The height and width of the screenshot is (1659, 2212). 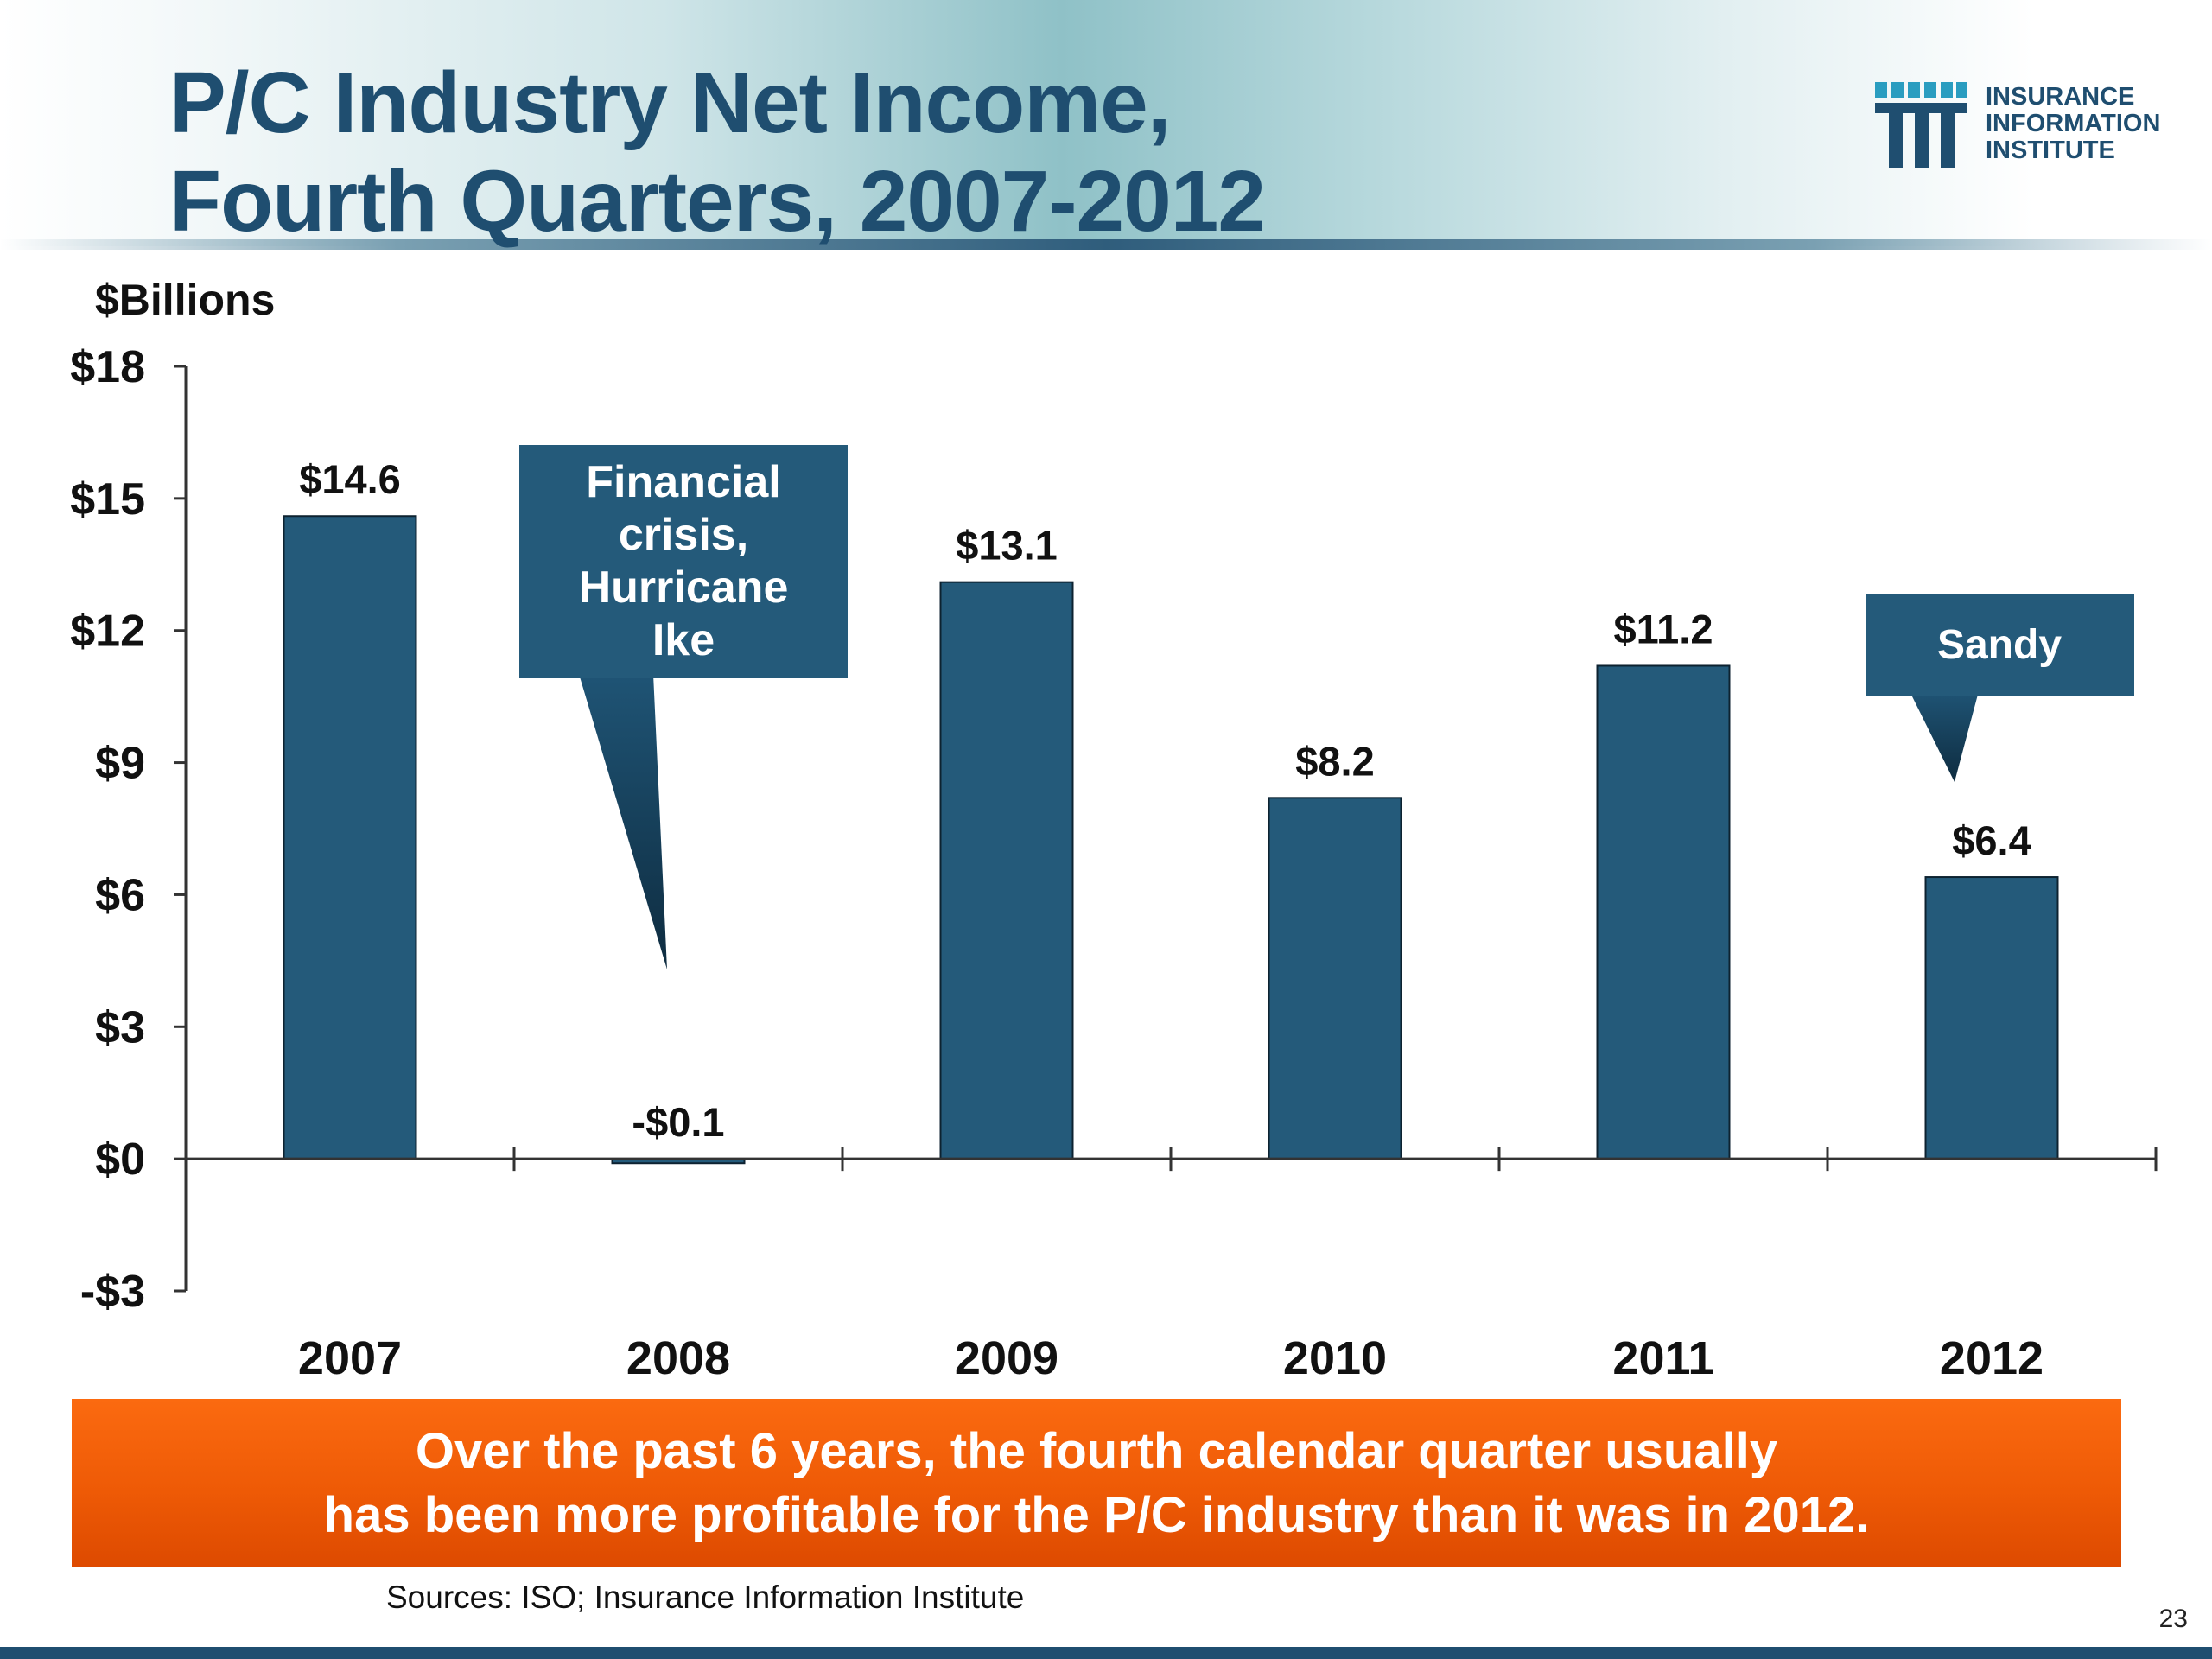 What do you see at coordinates (670, 102) in the screenshot?
I see `slide-title-line-1: P/C Industry Net Income,` at bounding box center [670, 102].